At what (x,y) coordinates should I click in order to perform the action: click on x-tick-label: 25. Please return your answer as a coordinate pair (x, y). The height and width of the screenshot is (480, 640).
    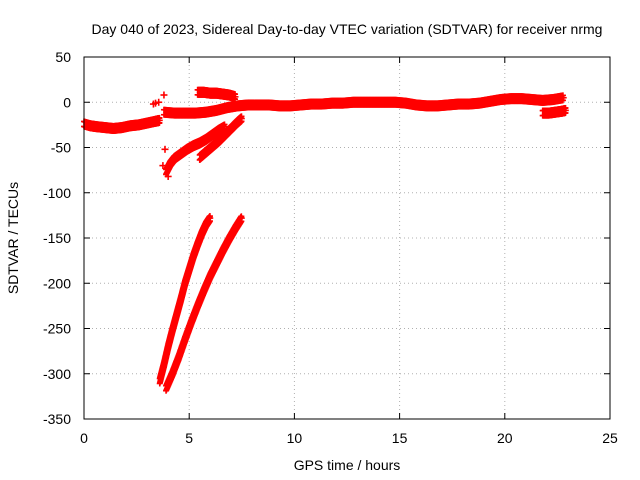
    Looking at the image, I should click on (610, 438).